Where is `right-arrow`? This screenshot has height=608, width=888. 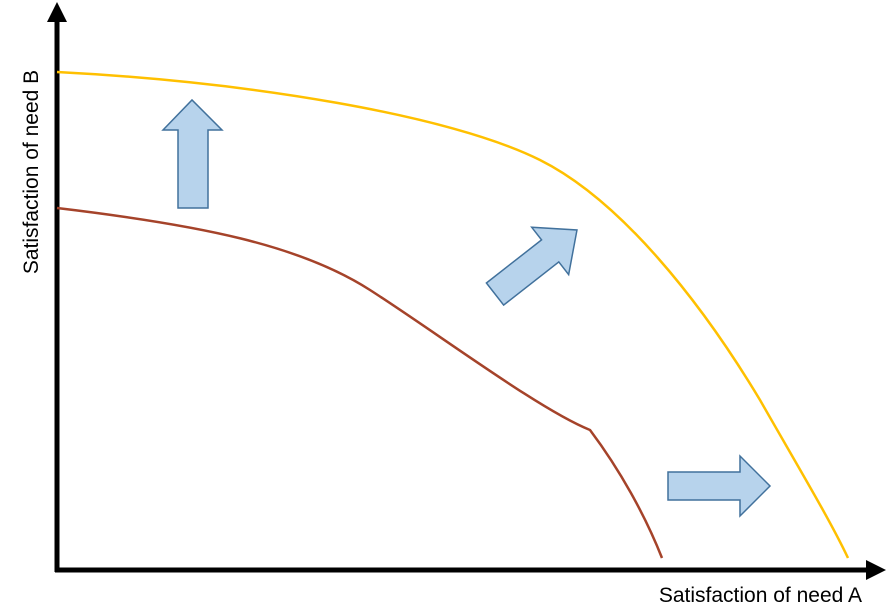
right-arrow is located at coordinates (719, 486).